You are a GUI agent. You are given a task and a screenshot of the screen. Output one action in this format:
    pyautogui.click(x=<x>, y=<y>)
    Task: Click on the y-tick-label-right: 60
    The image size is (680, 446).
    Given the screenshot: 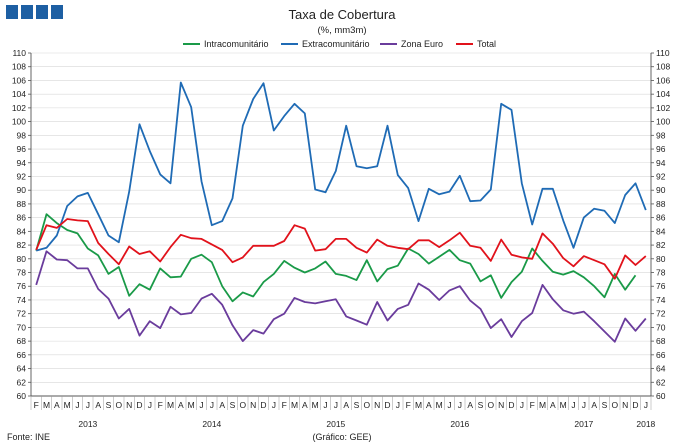 What is the action you would take?
    pyautogui.click(x=661, y=396)
    